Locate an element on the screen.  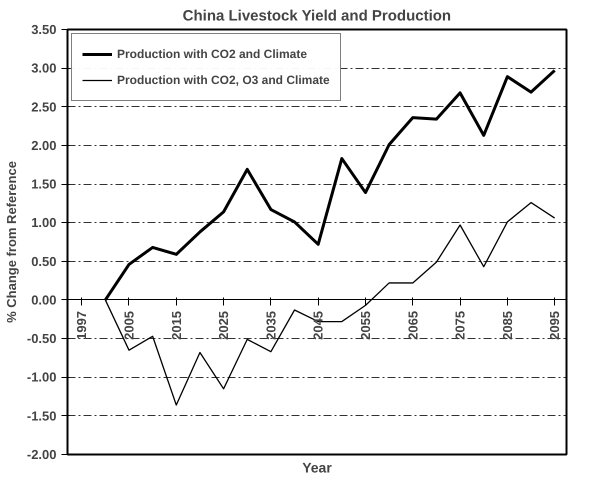
y-tick-label: -1.50 is located at coordinates (41, 416).